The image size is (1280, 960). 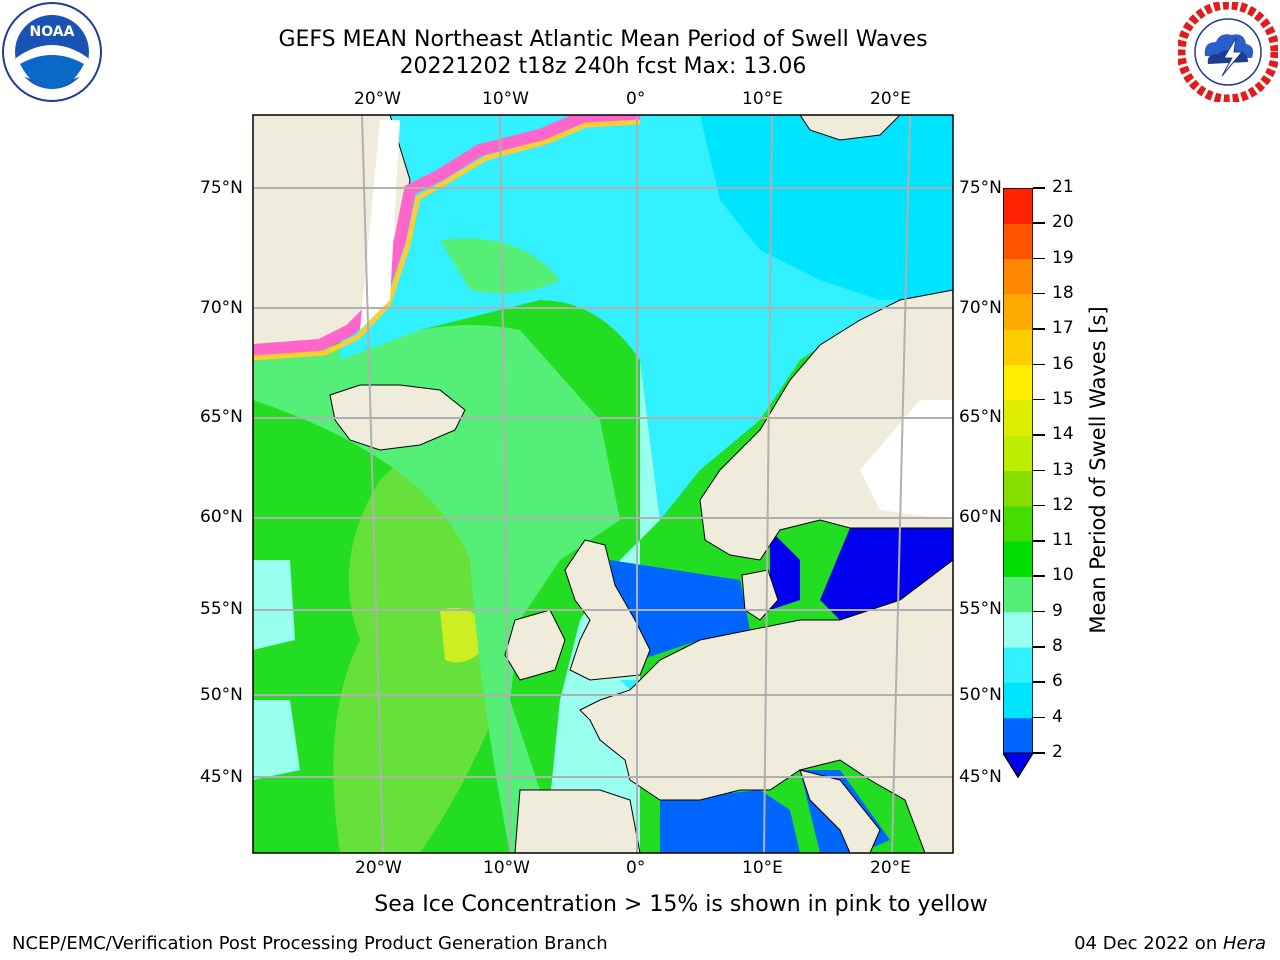 I want to click on colorbar-tick-label: 6, so click(x=1057, y=681).